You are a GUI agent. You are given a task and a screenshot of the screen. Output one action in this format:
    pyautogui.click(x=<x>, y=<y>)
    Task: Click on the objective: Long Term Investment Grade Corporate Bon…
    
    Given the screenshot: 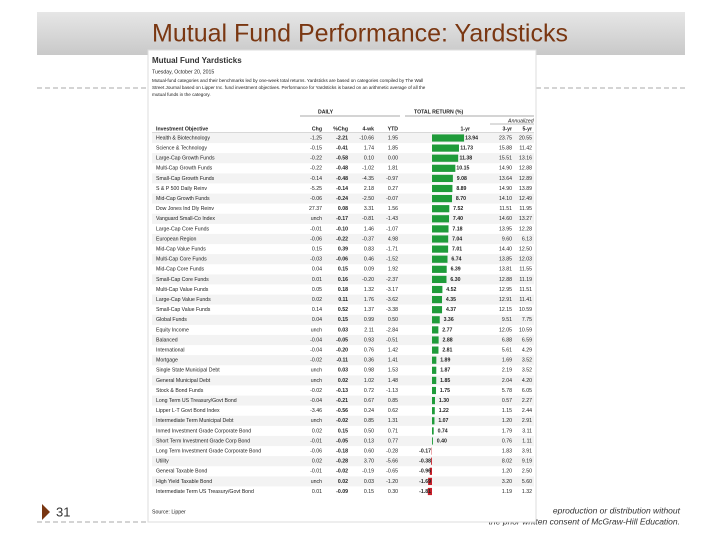 What is the action you would take?
    pyautogui.click(x=208, y=451)
    